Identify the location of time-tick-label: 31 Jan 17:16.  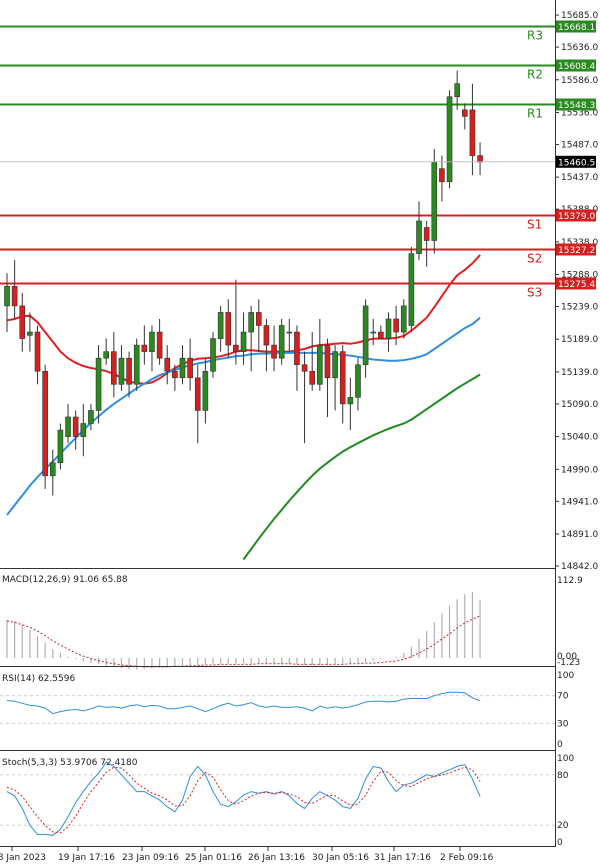
(402, 858).